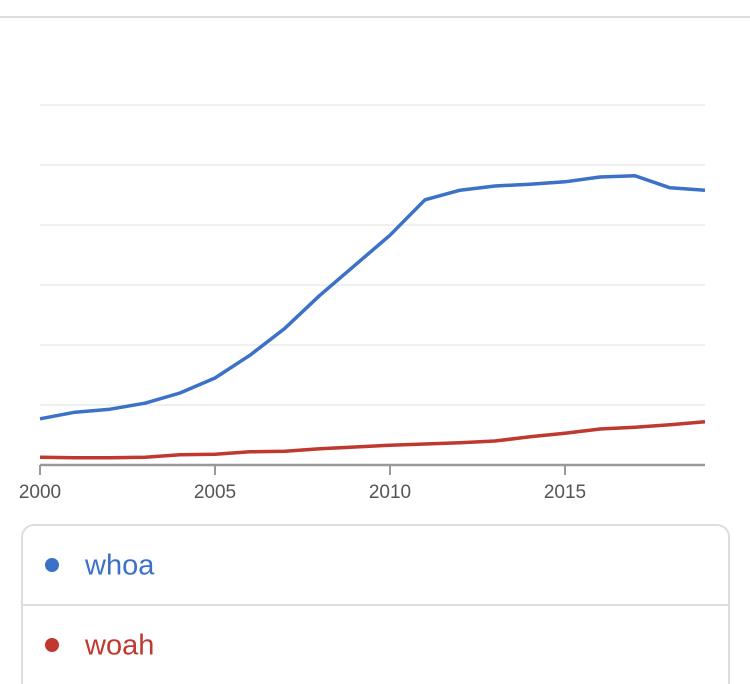 The width and height of the screenshot is (750, 684). I want to click on legend-label: woah, so click(119, 646).